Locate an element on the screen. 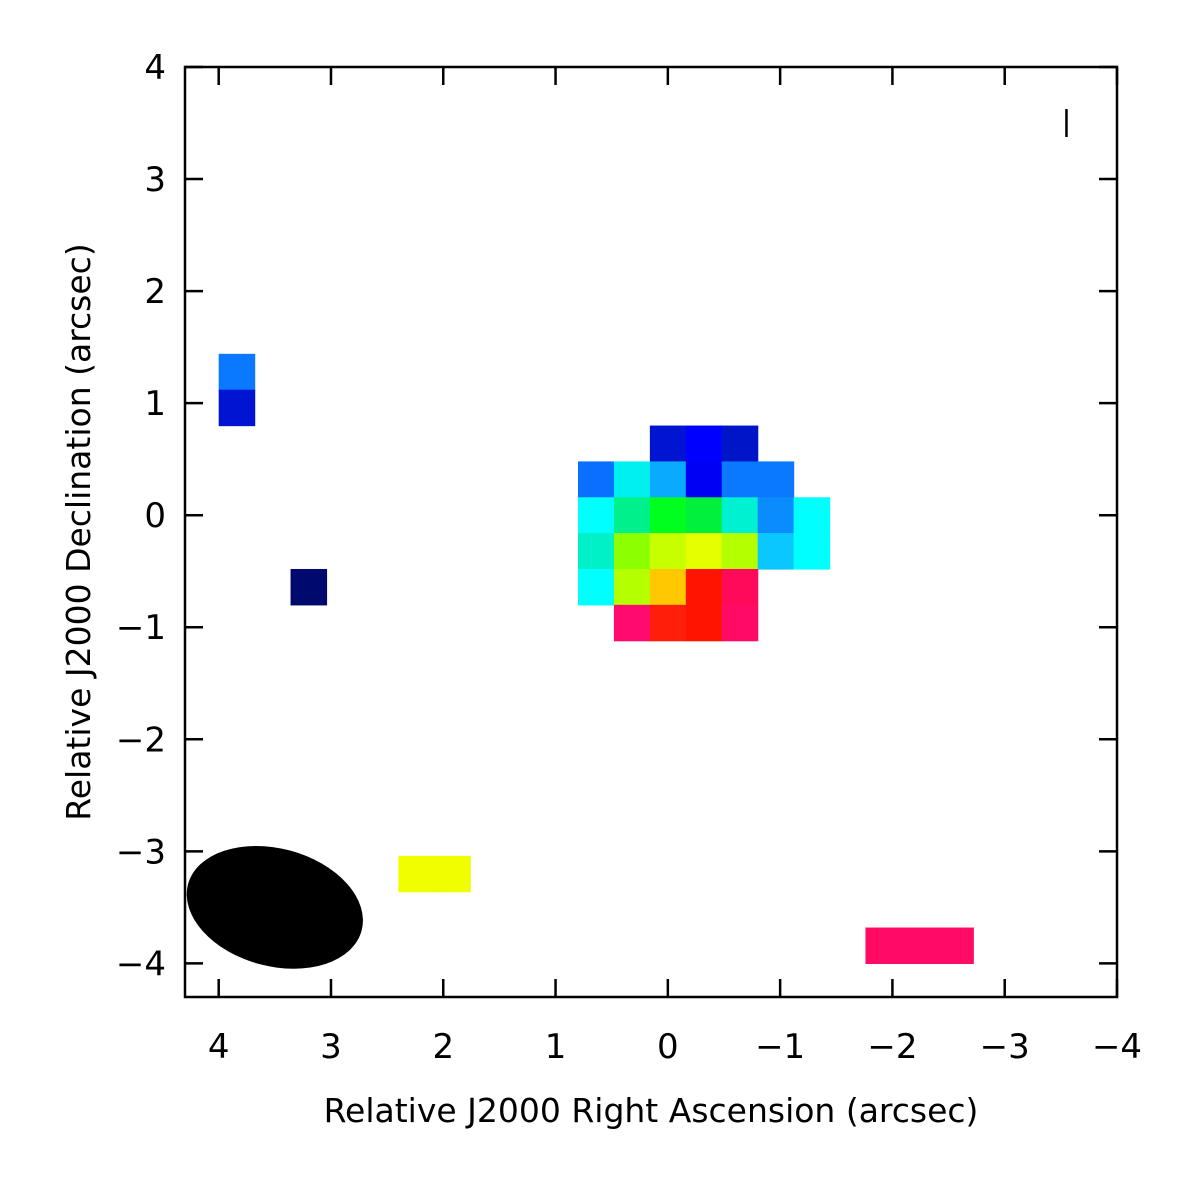  y-tick-labels: 4 3 2 1 0 −1 −2 −3 −4 is located at coordinates (141, 516).